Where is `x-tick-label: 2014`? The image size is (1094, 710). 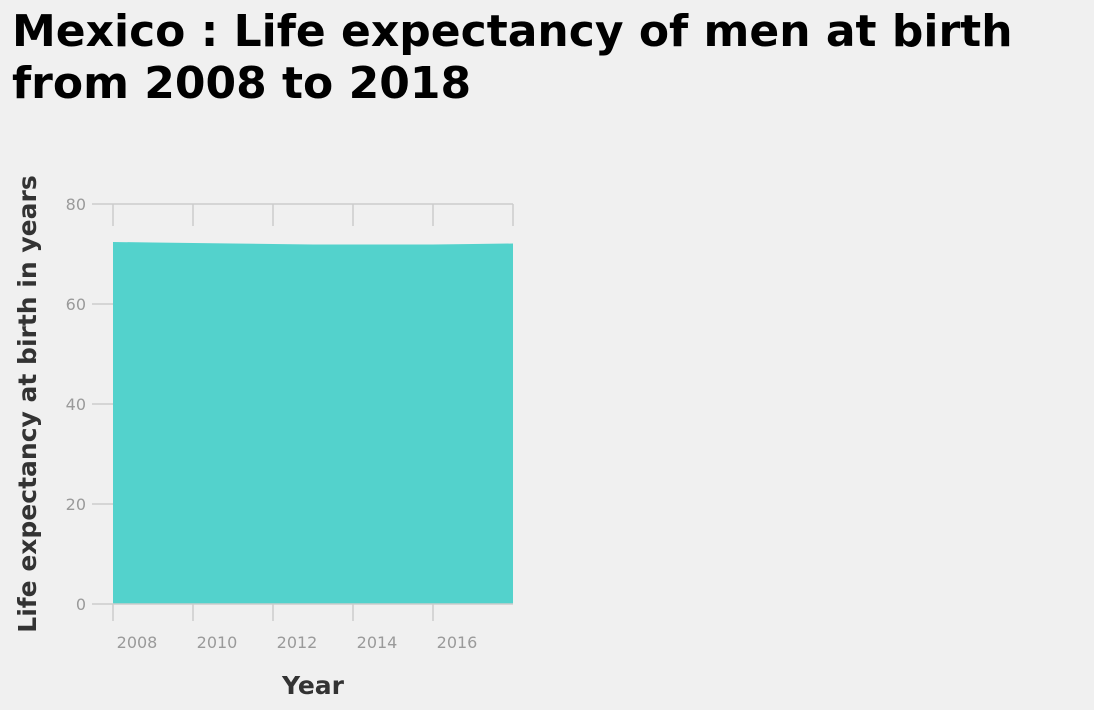 x-tick-label: 2014 is located at coordinates (377, 642).